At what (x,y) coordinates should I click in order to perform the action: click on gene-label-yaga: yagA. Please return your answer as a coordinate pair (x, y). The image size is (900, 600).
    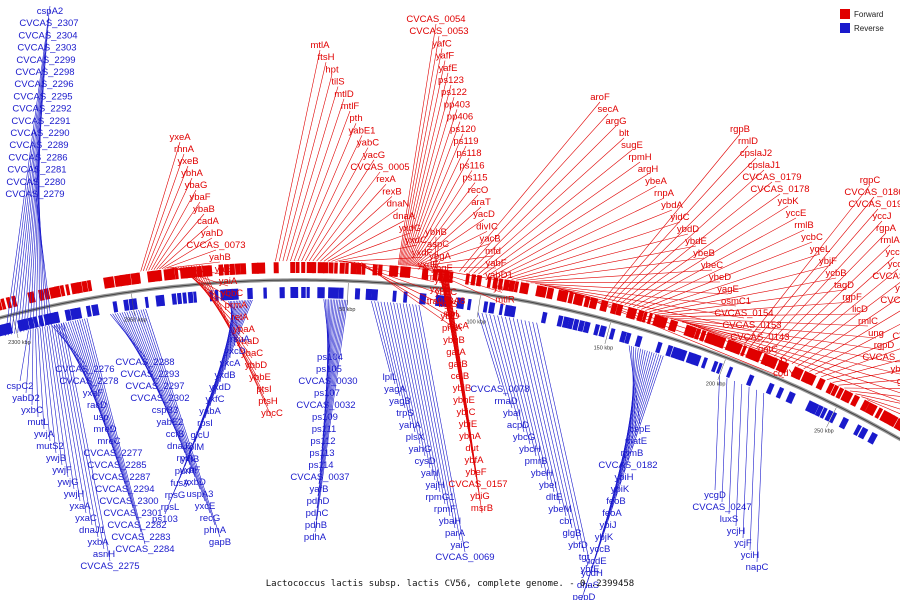
    Looking at the image, I should click on (395, 389).